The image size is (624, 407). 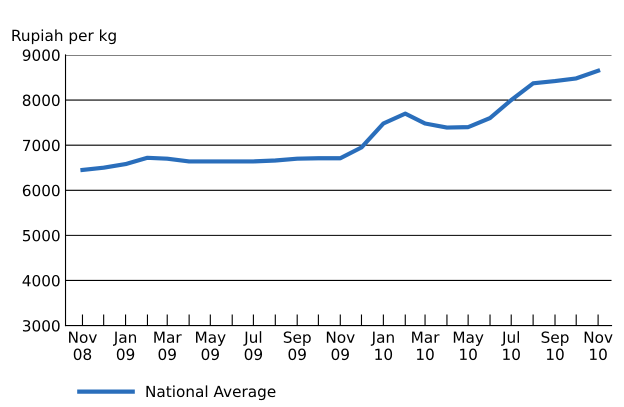 I want to click on y-tick-label: 5000, so click(x=41, y=236).